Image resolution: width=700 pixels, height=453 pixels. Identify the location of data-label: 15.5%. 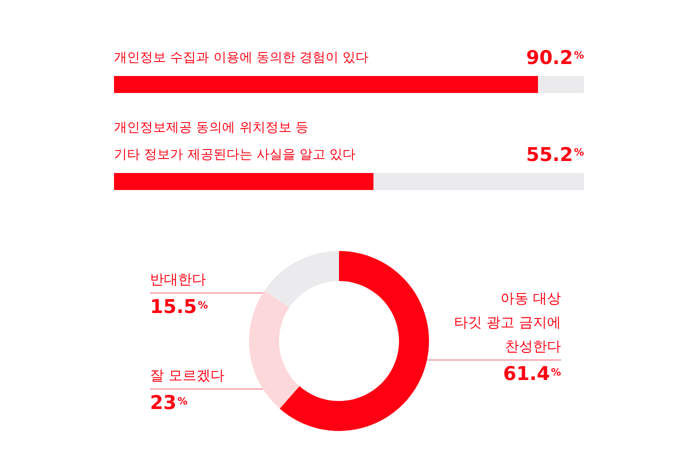
(179, 307).